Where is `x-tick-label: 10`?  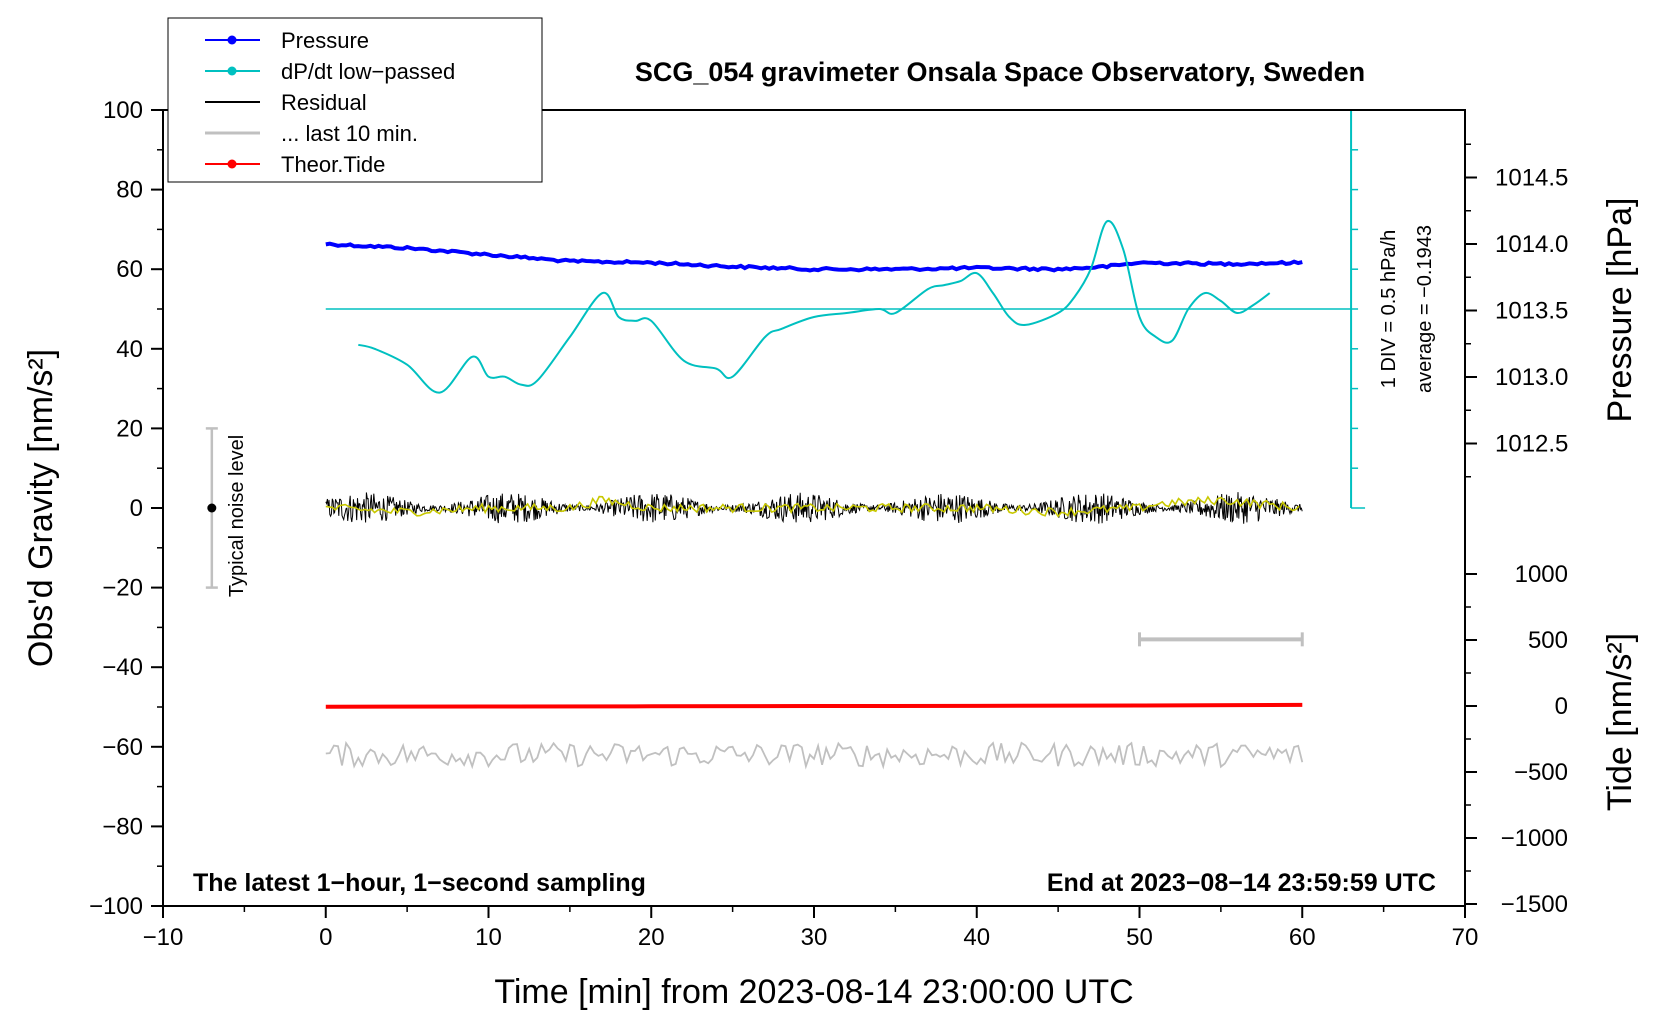
x-tick-label: 10 is located at coordinates (488, 937).